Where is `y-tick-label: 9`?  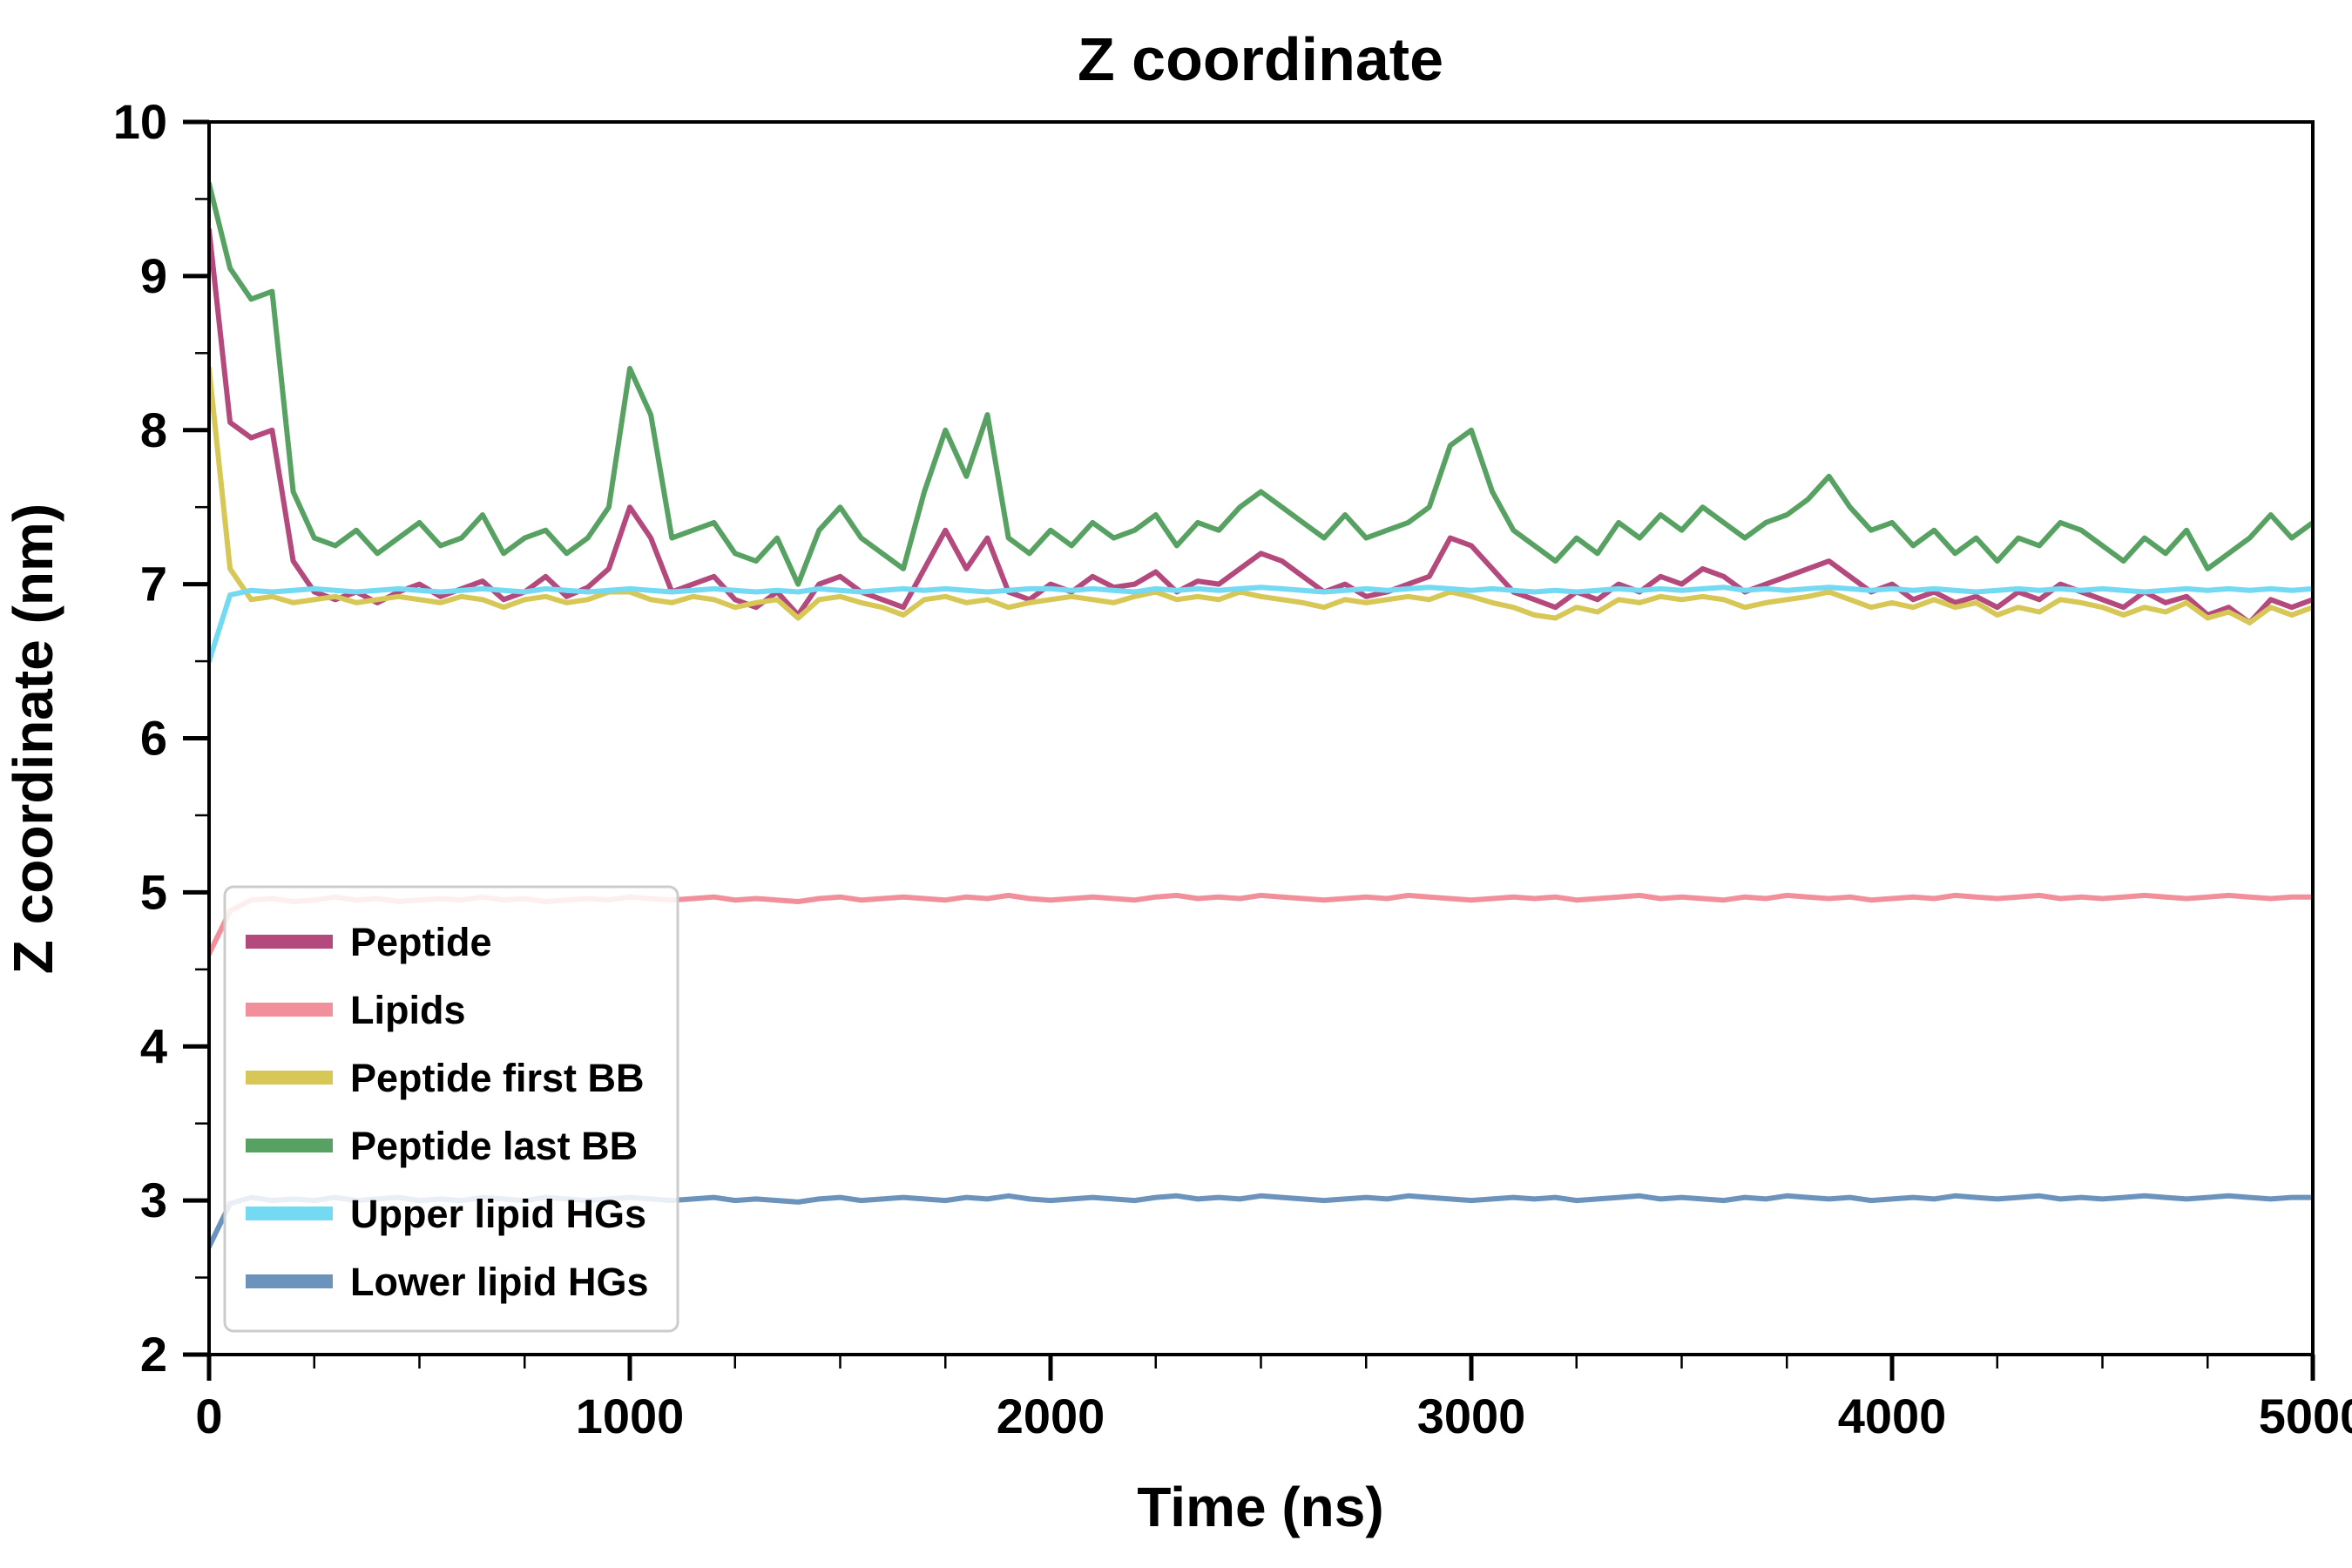 y-tick-label: 9 is located at coordinates (153, 275).